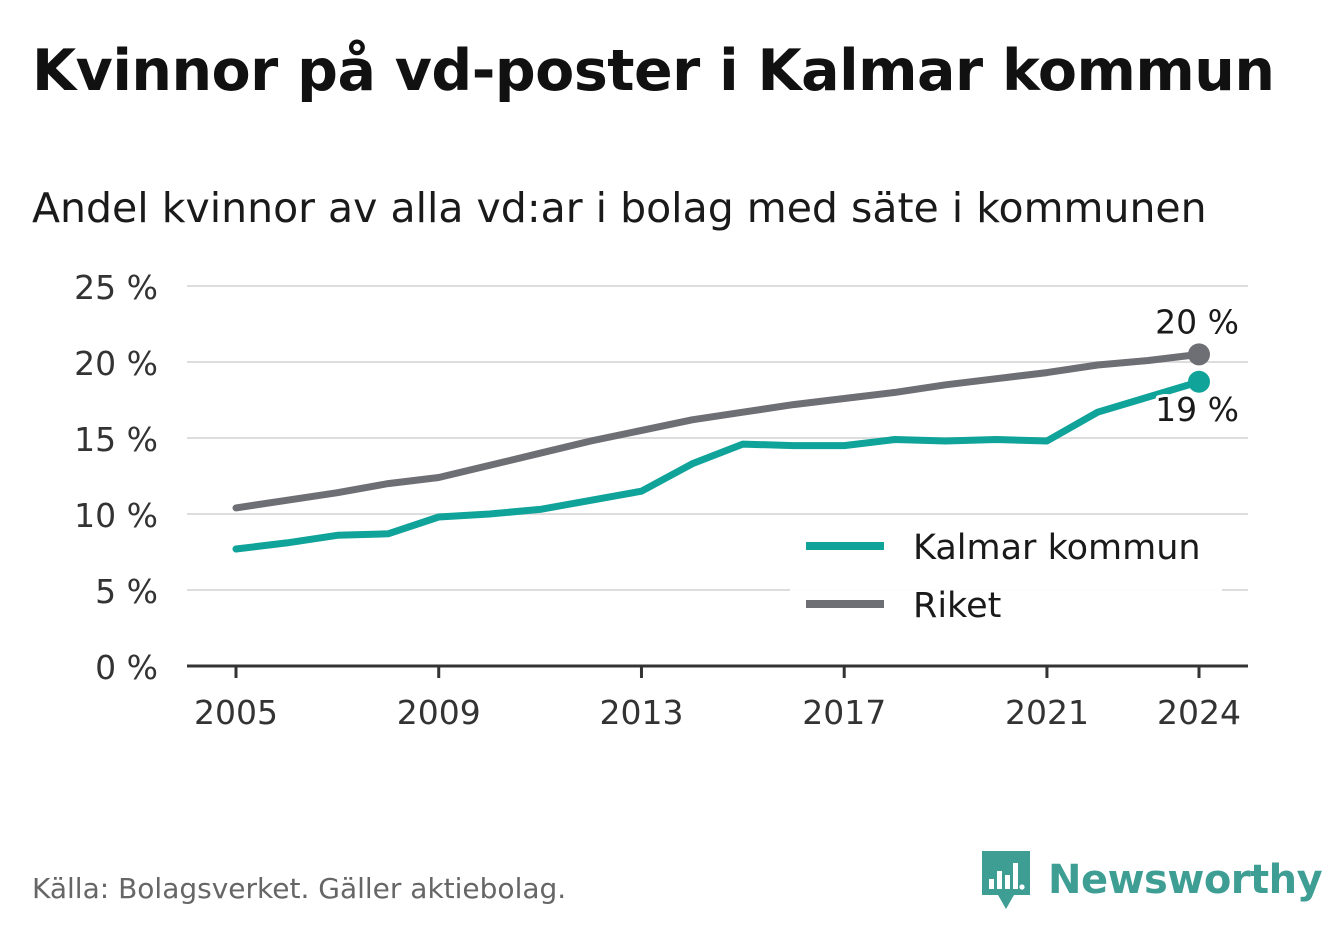 The height and width of the screenshot is (939, 1322). What do you see at coordinates (116, 287) in the screenshot?
I see `y-tick-label: 25 %` at bounding box center [116, 287].